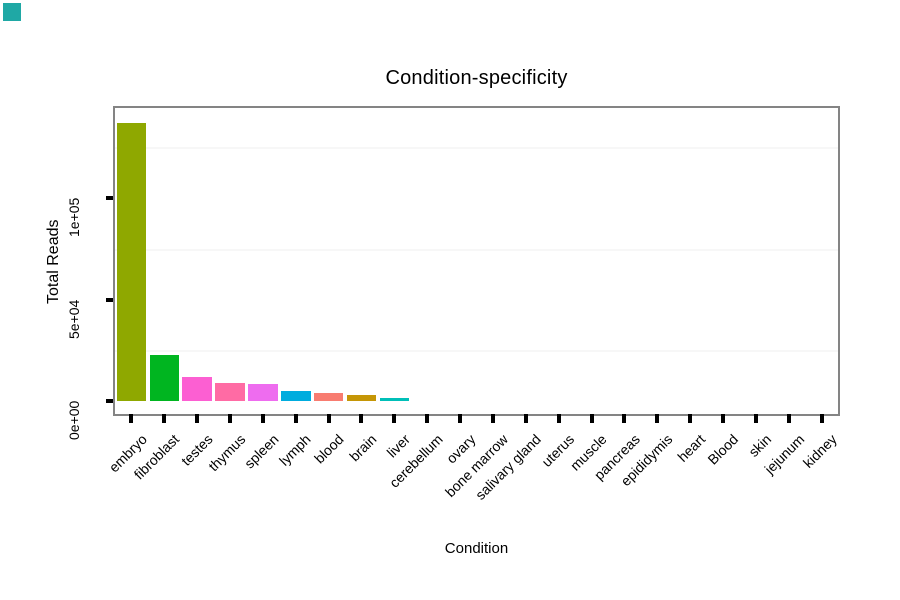  Describe the element at coordinates (295, 450) in the screenshot. I see `x-tick-label: lymph` at that location.